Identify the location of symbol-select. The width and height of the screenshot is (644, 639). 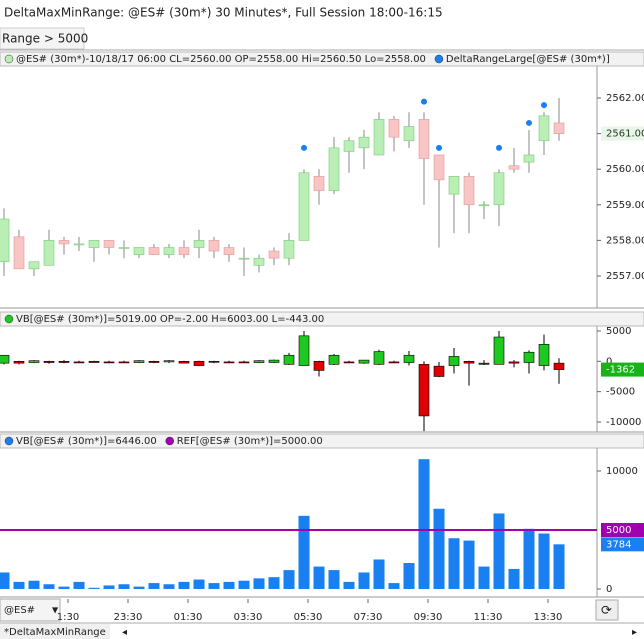
(30, 610).